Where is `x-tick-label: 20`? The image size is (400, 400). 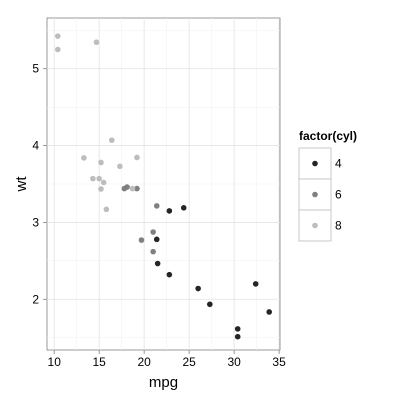 x-tick-label: 20 is located at coordinates (144, 362).